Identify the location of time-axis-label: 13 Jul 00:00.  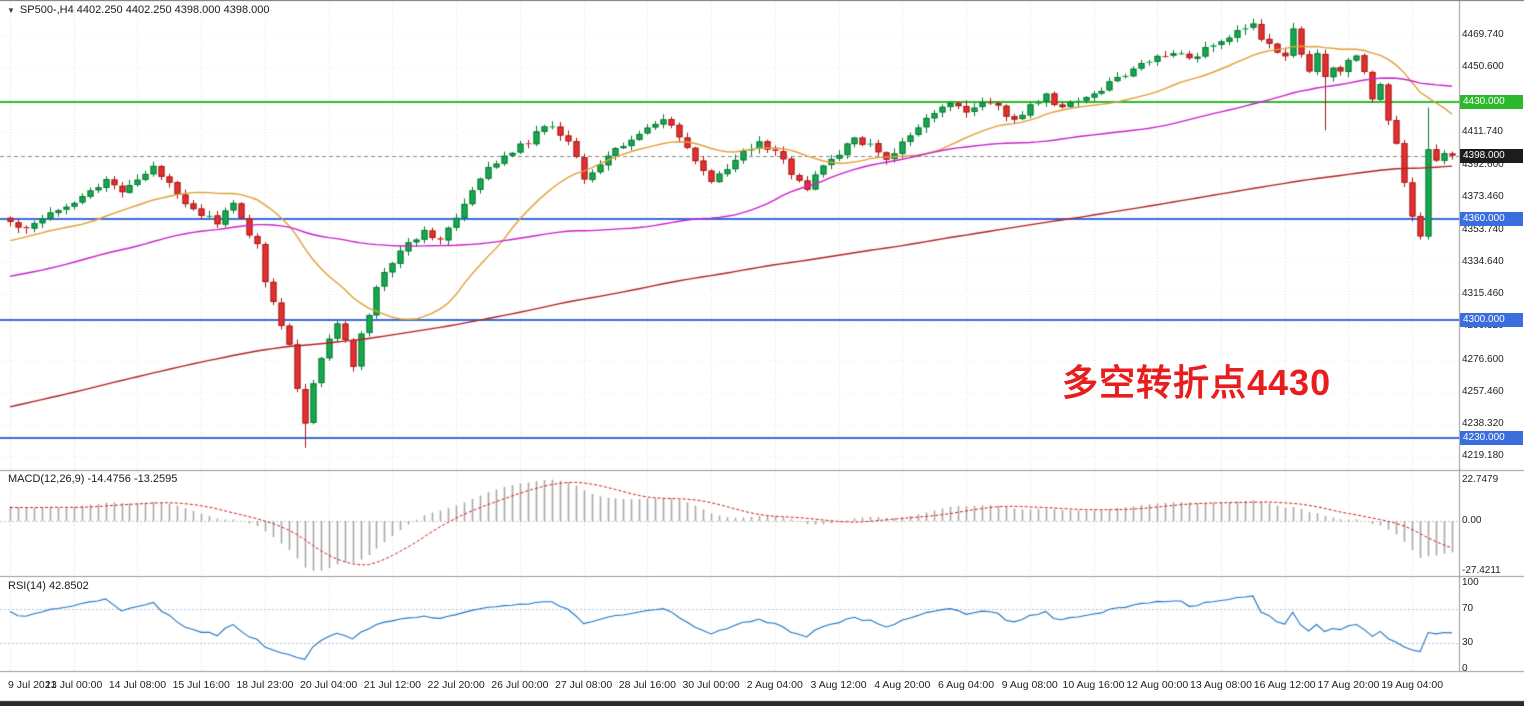
(74, 685).